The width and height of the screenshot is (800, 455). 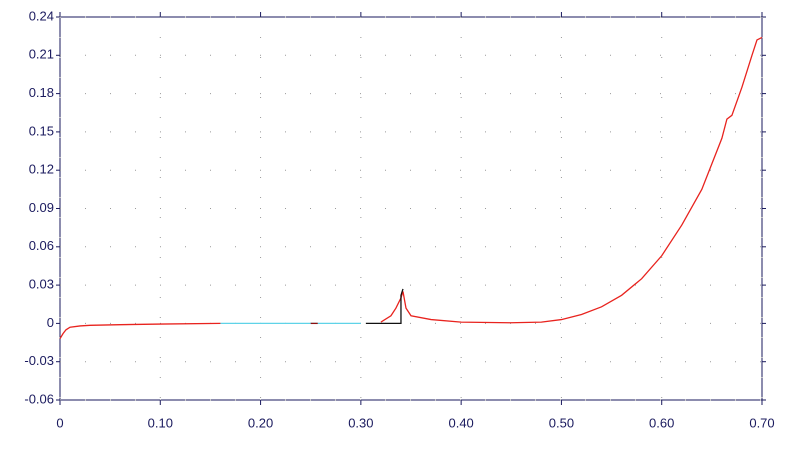 I want to click on y-tick-label: 0.06, so click(x=41, y=245).